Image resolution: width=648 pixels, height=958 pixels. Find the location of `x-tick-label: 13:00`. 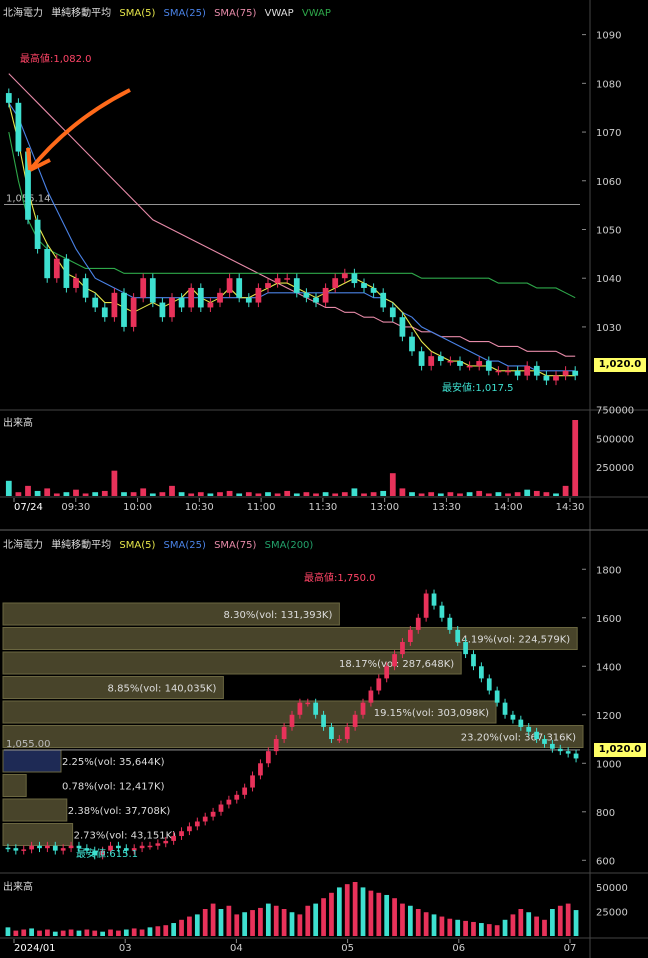

x-tick-label: 13:00 is located at coordinates (384, 507).